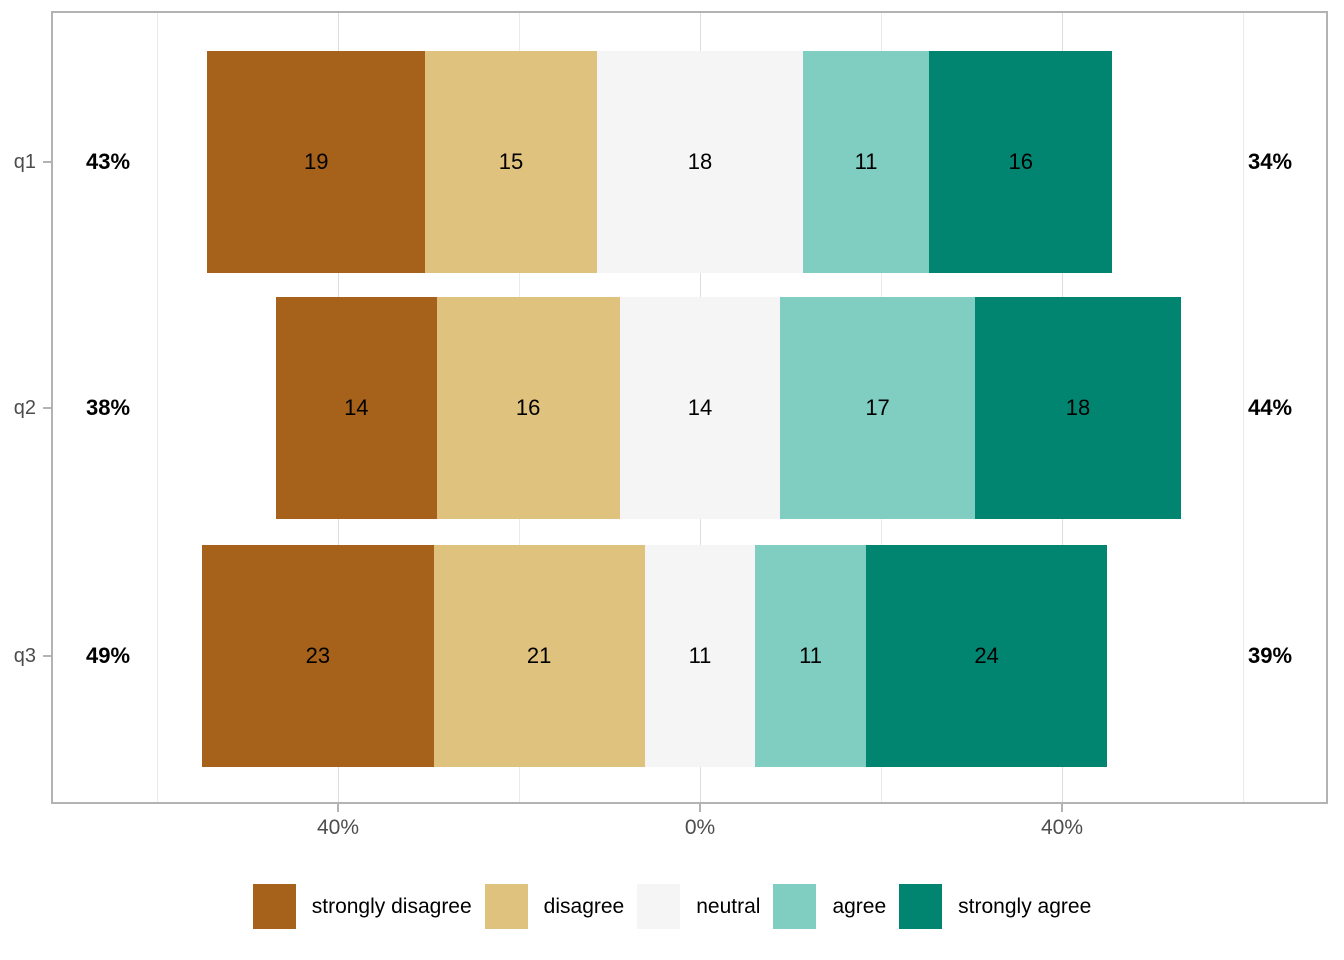 This screenshot has height=960, width=1344. What do you see at coordinates (24, 407) in the screenshot?
I see `category-label-q2: q2` at bounding box center [24, 407].